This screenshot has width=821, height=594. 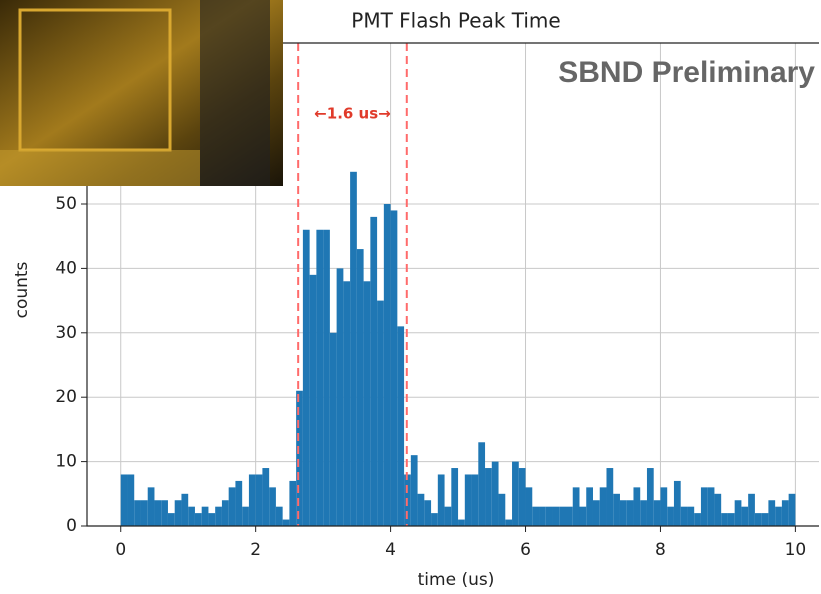 I want to click on inset-photo, so click(x=141, y=93).